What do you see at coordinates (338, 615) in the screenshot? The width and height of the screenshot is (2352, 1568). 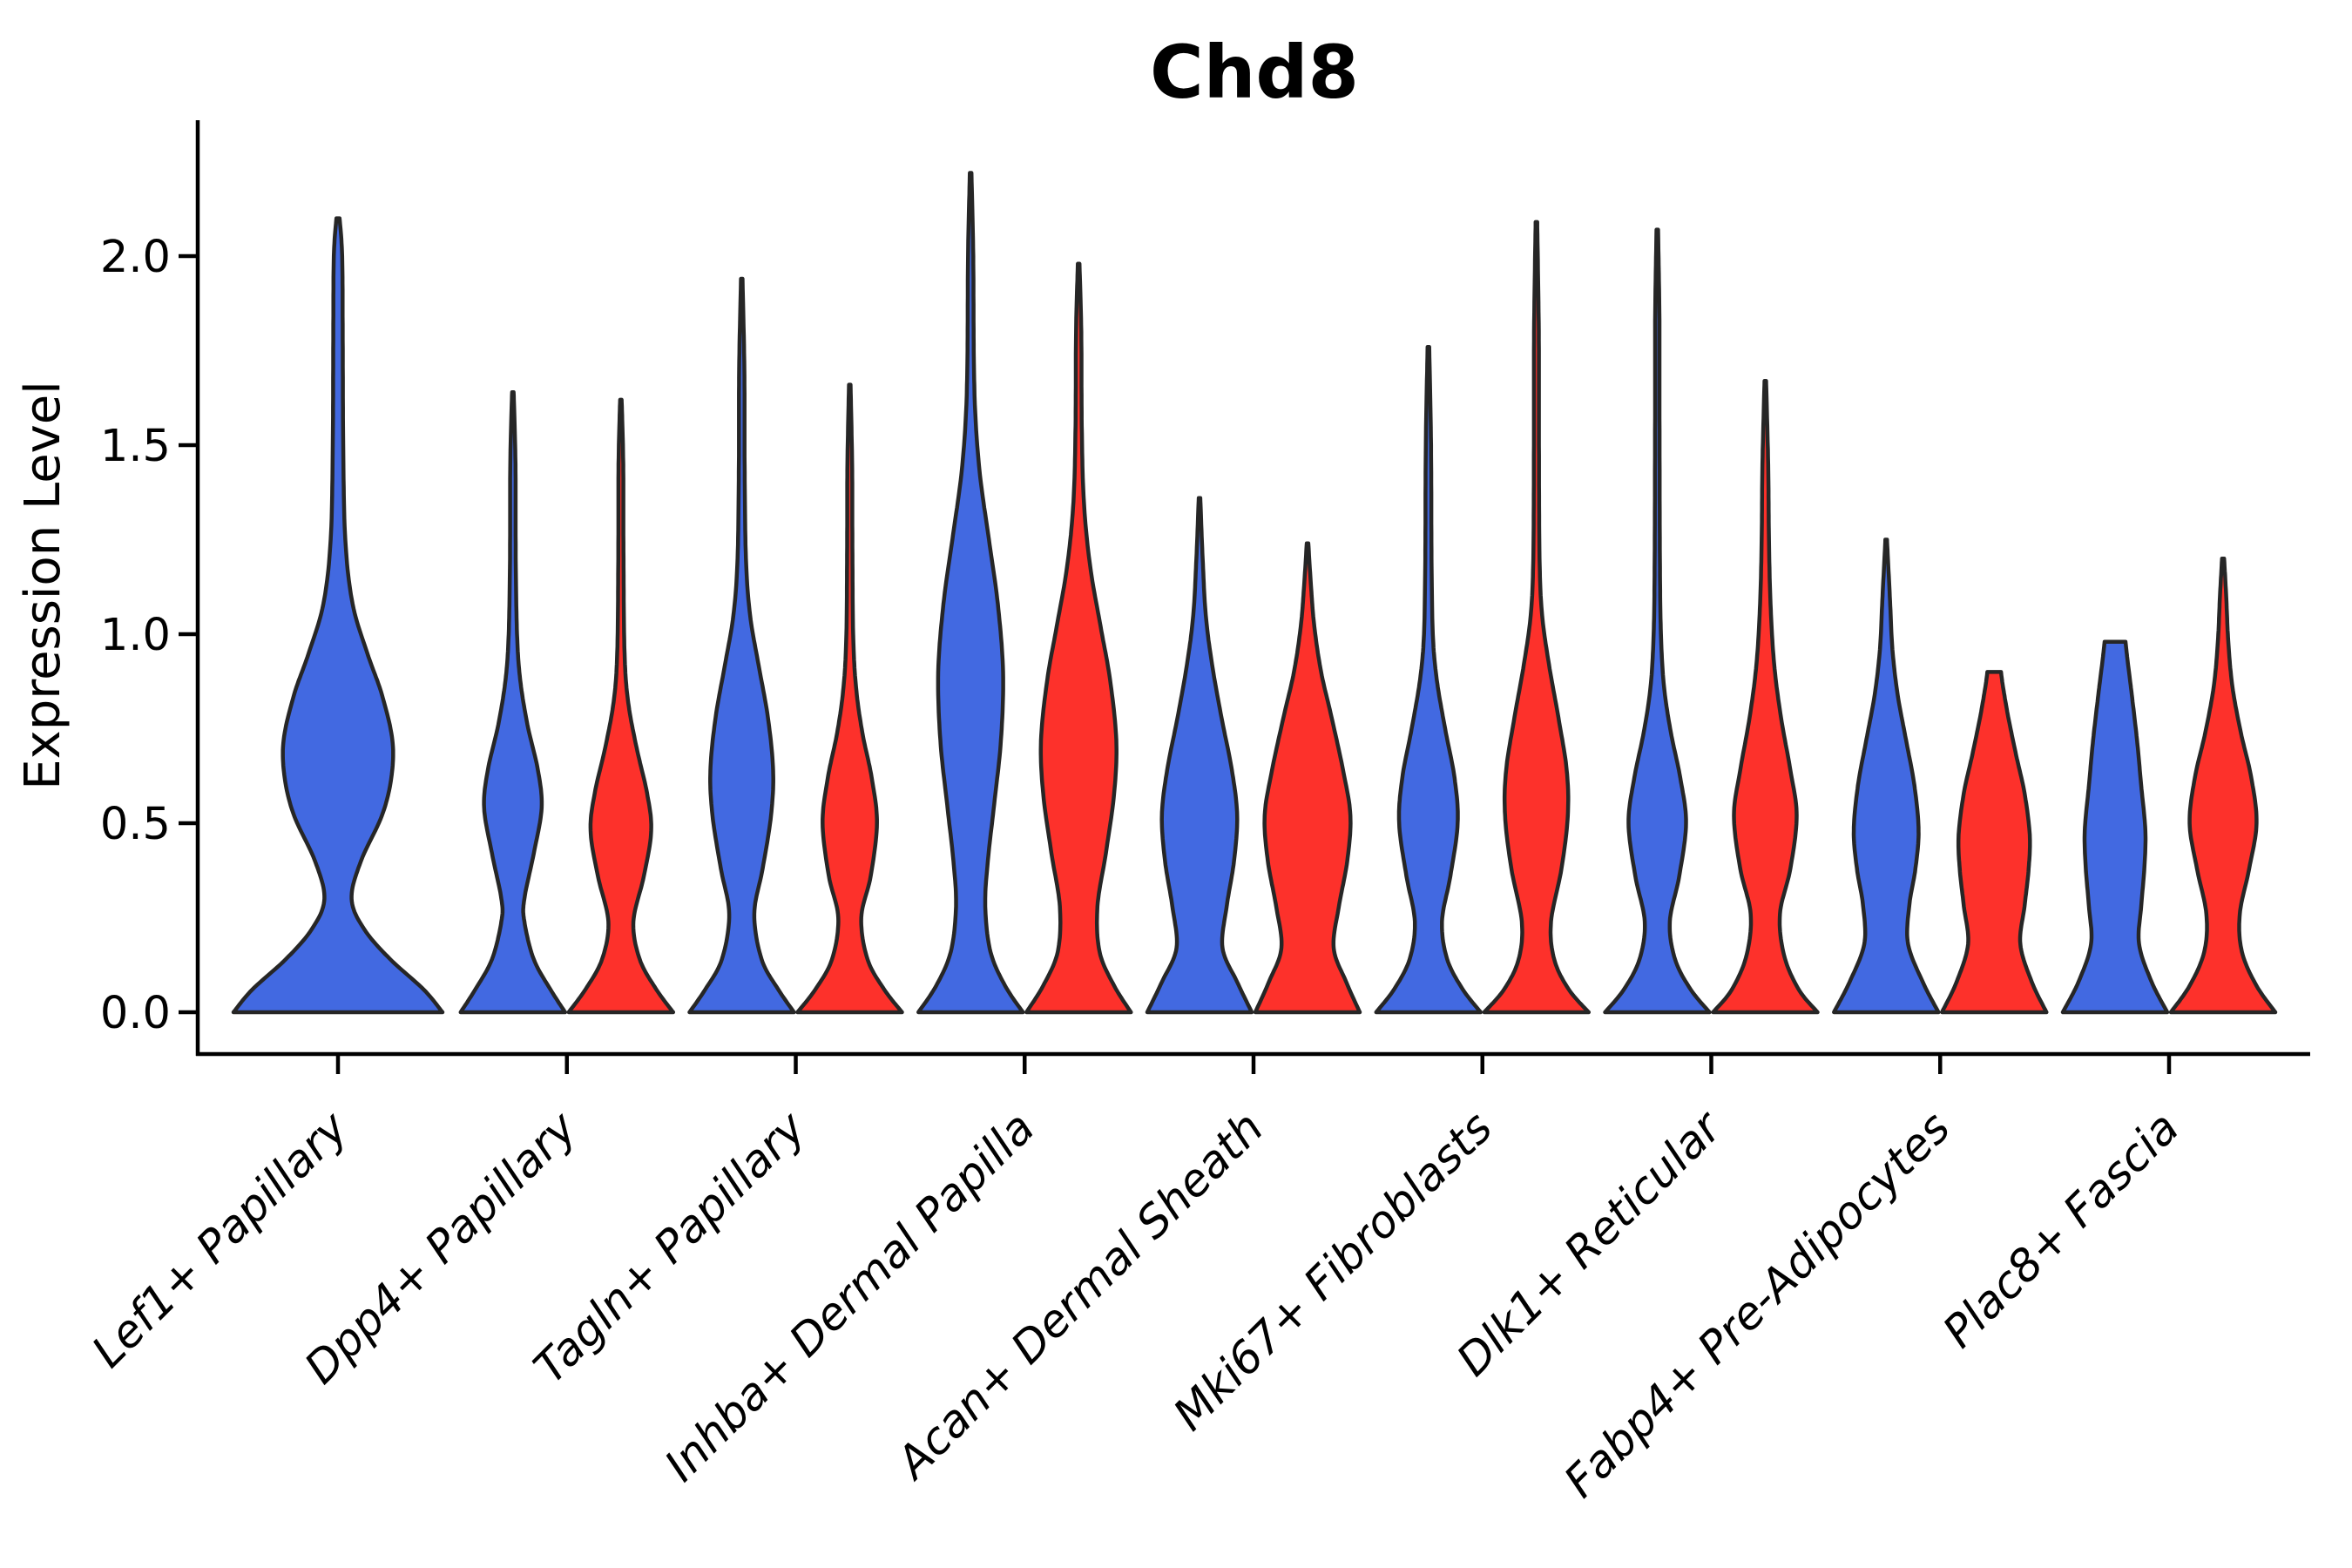 I see `violin-lef1-papillary-blue` at bounding box center [338, 615].